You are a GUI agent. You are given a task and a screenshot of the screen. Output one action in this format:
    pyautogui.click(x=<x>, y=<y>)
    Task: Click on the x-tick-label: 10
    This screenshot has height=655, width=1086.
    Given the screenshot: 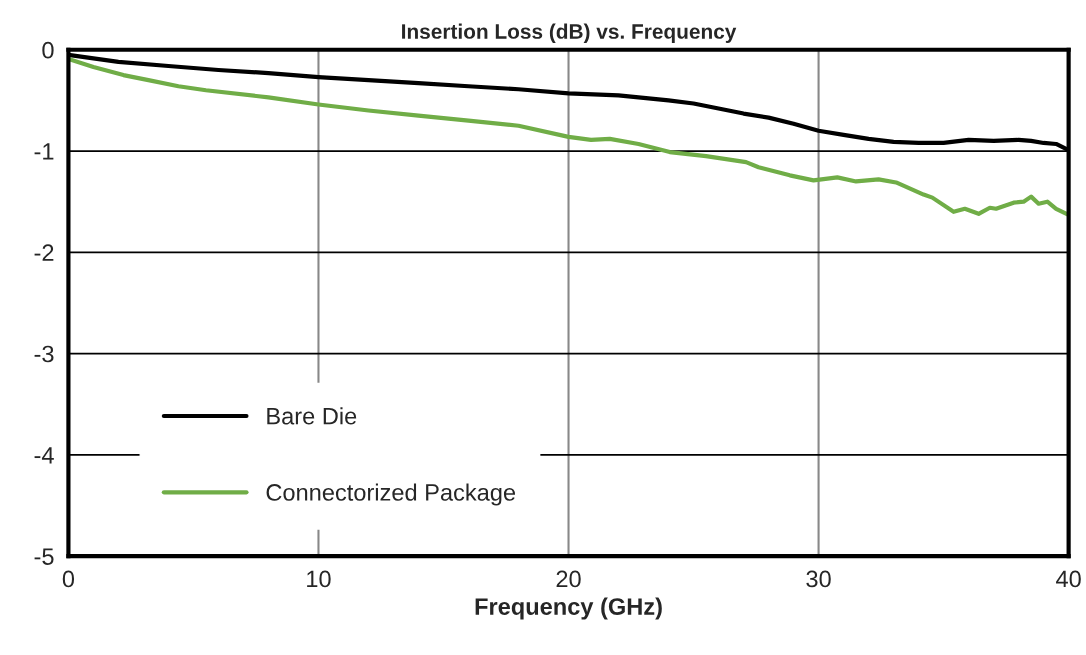 What is the action you would take?
    pyautogui.click(x=319, y=579)
    